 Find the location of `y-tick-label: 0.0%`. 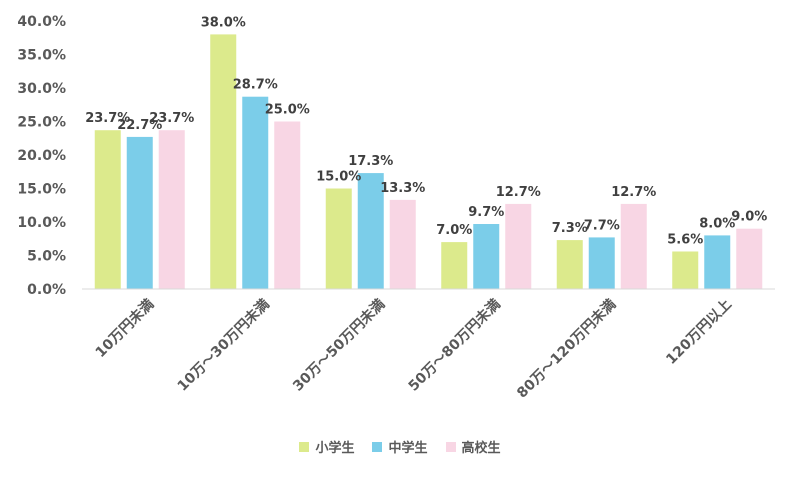

y-tick-label: 0.0% is located at coordinates (46, 290).